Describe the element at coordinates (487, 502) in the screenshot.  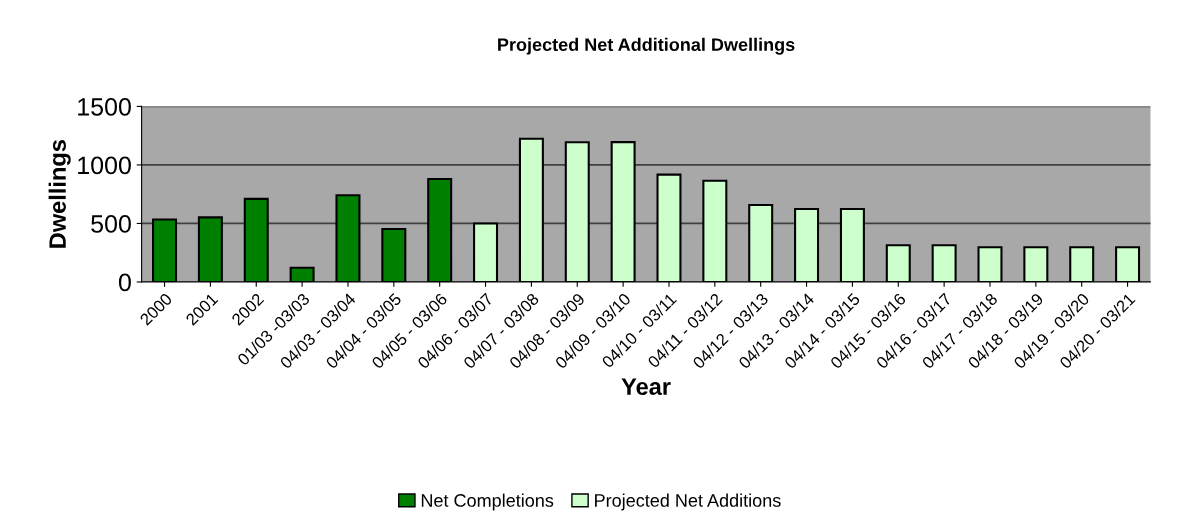
I see `legend-label: Net Completions` at that location.